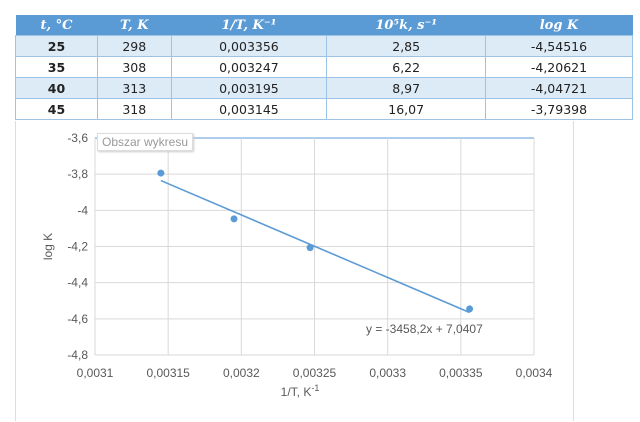 The height and width of the screenshot is (422, 640). I want to click on x-axis-title-text: 1/T, K, so click(296, 392).